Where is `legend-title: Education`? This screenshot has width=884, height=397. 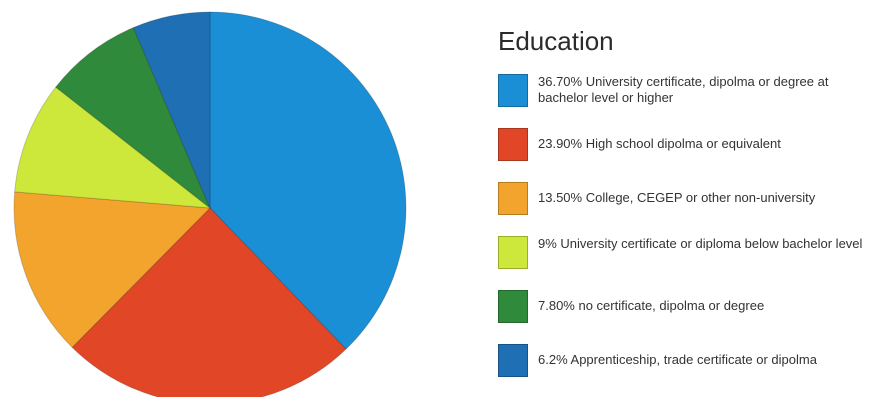
legend-title: Education is located at coordinates (556, 41).